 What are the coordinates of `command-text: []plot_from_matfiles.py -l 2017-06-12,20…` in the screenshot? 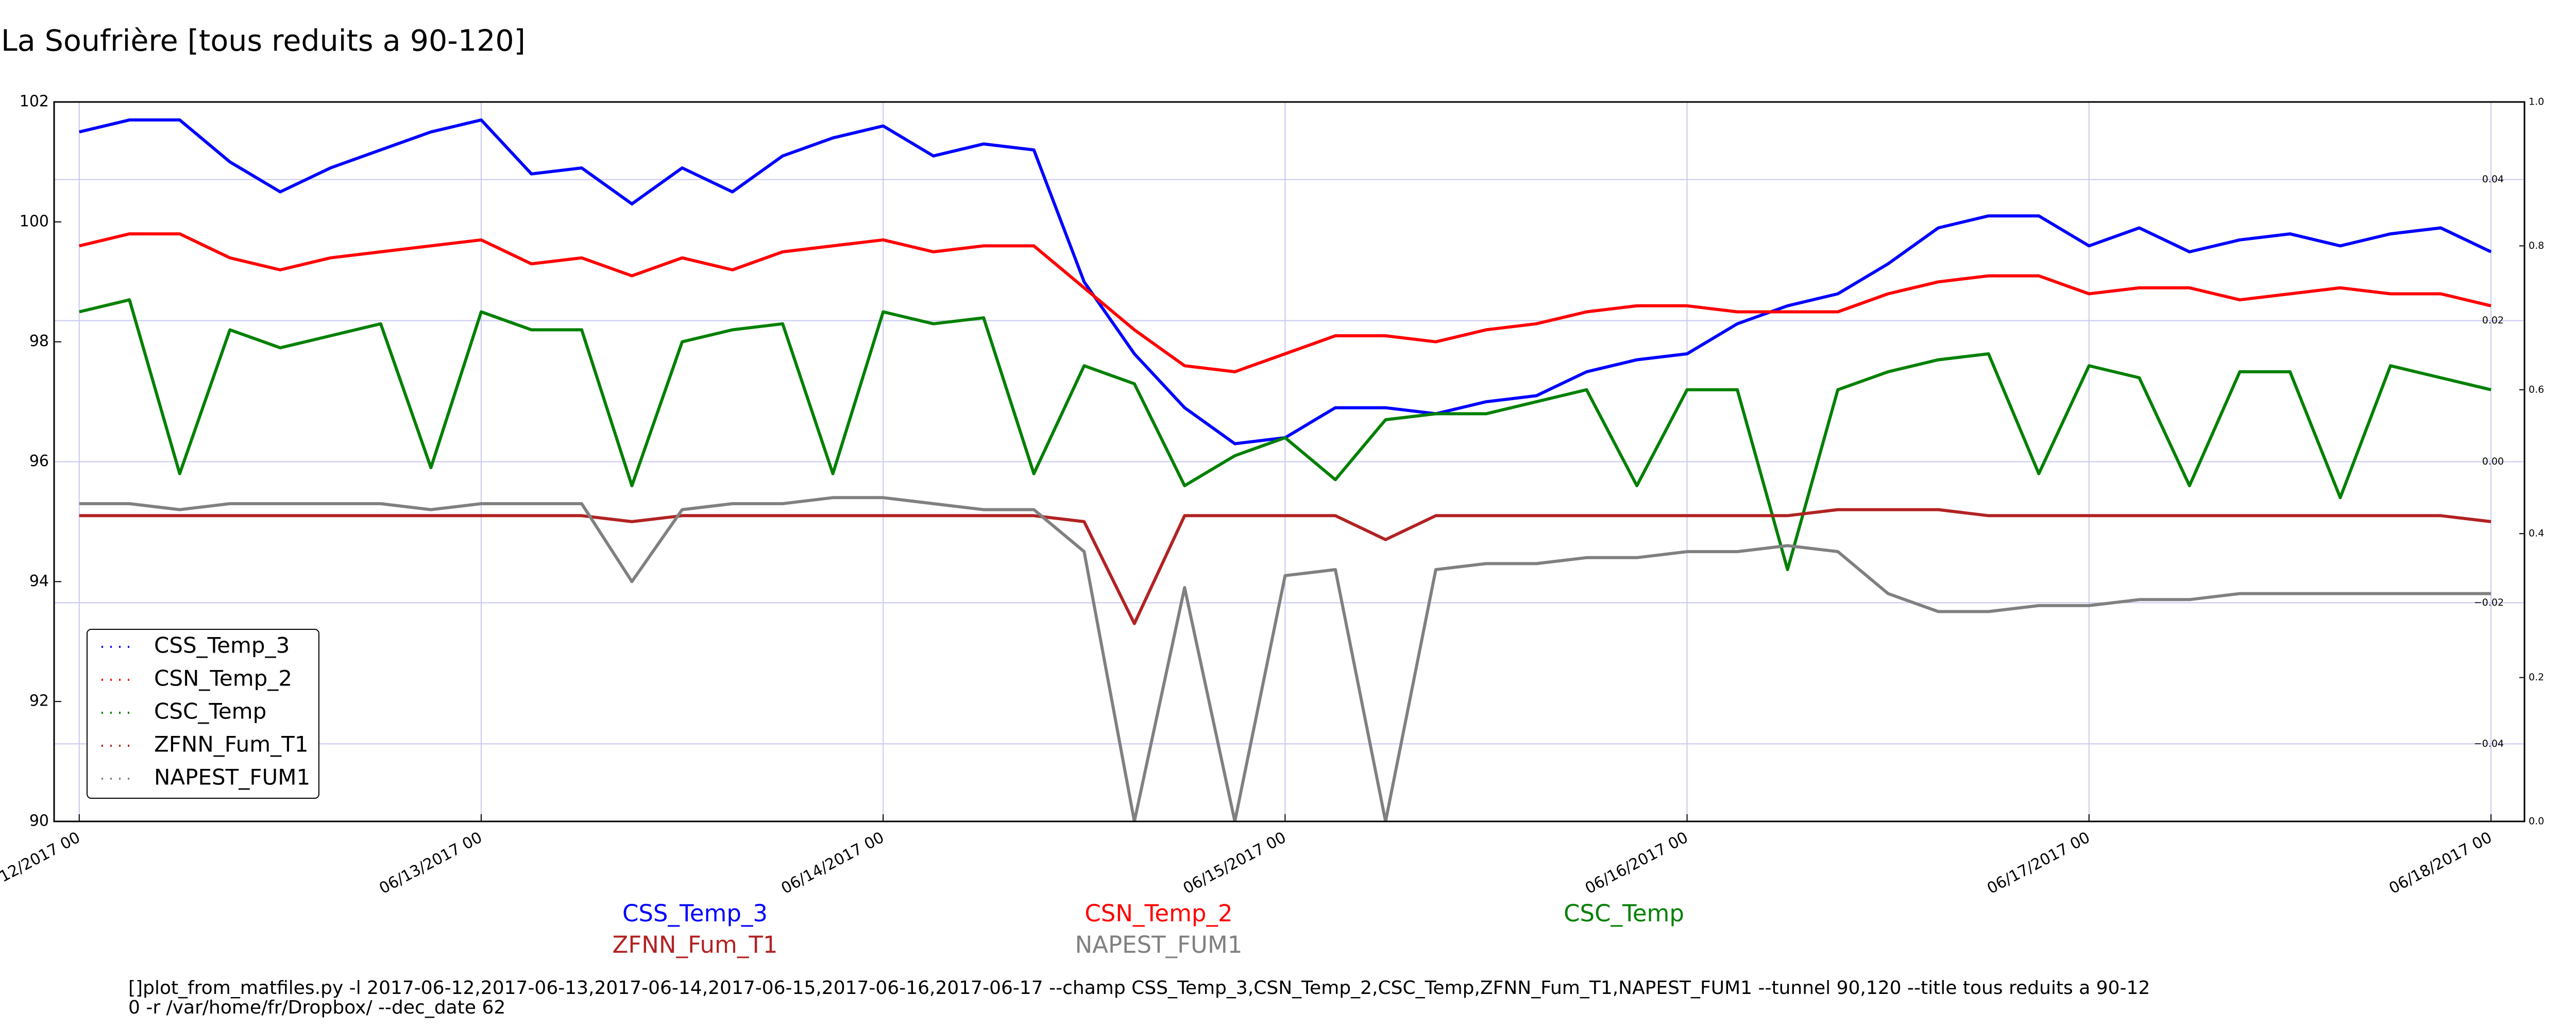 It's located at (1139, 988).